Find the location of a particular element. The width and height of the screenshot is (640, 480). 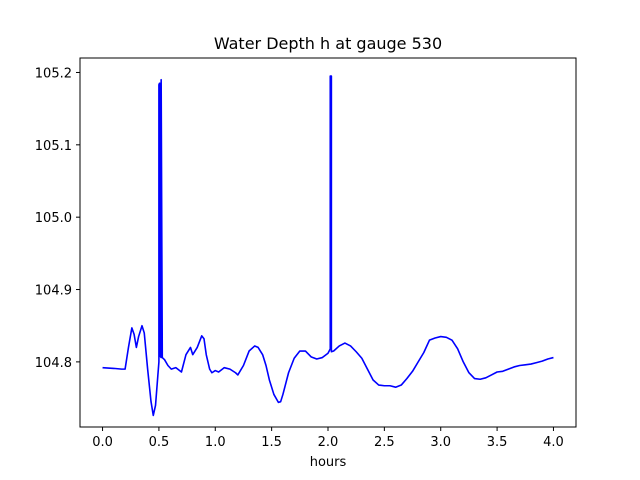

y-tick-label: 105.0 is located at coordinates (53, 218).